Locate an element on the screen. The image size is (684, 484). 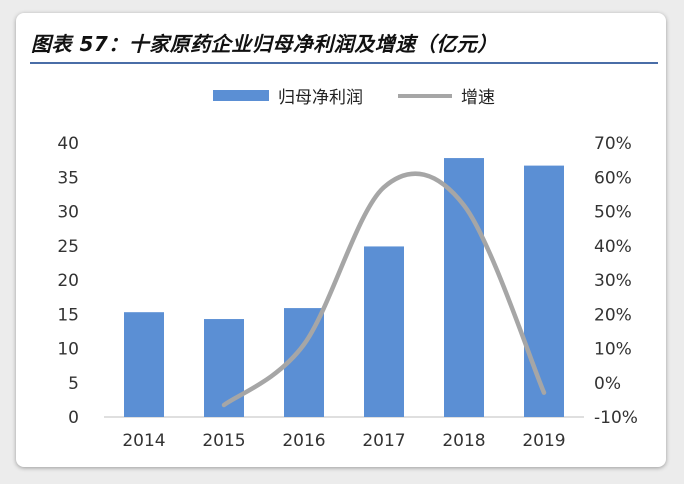
y-right-tick-label: 20% is located at coordinates (613, 315).